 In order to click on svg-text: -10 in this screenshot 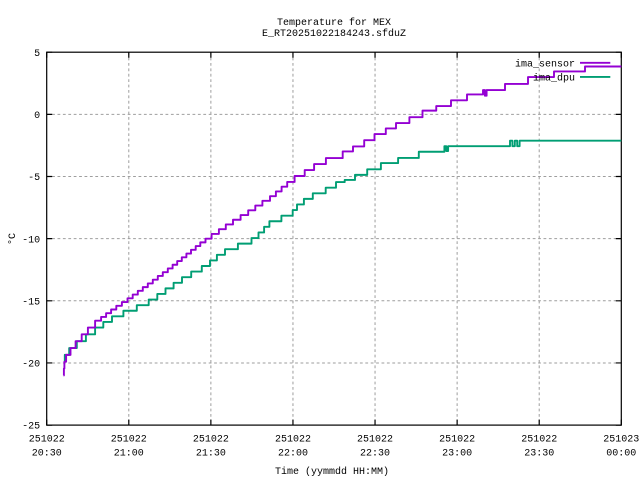, I will do `click(31, 240)`.